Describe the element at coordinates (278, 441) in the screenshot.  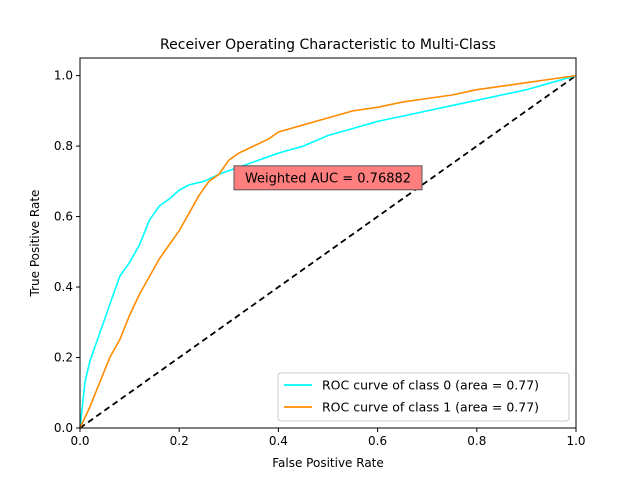
I see `x-tick-label: 0.4` at that location.